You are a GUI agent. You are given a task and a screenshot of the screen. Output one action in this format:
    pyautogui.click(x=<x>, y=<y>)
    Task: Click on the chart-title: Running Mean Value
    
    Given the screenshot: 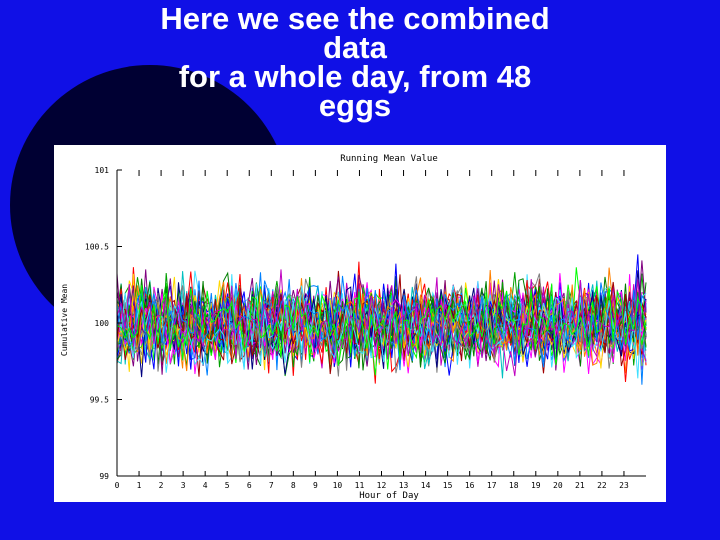 What is the action you would take?
    pyautogui.click(x=389, y=159)
    